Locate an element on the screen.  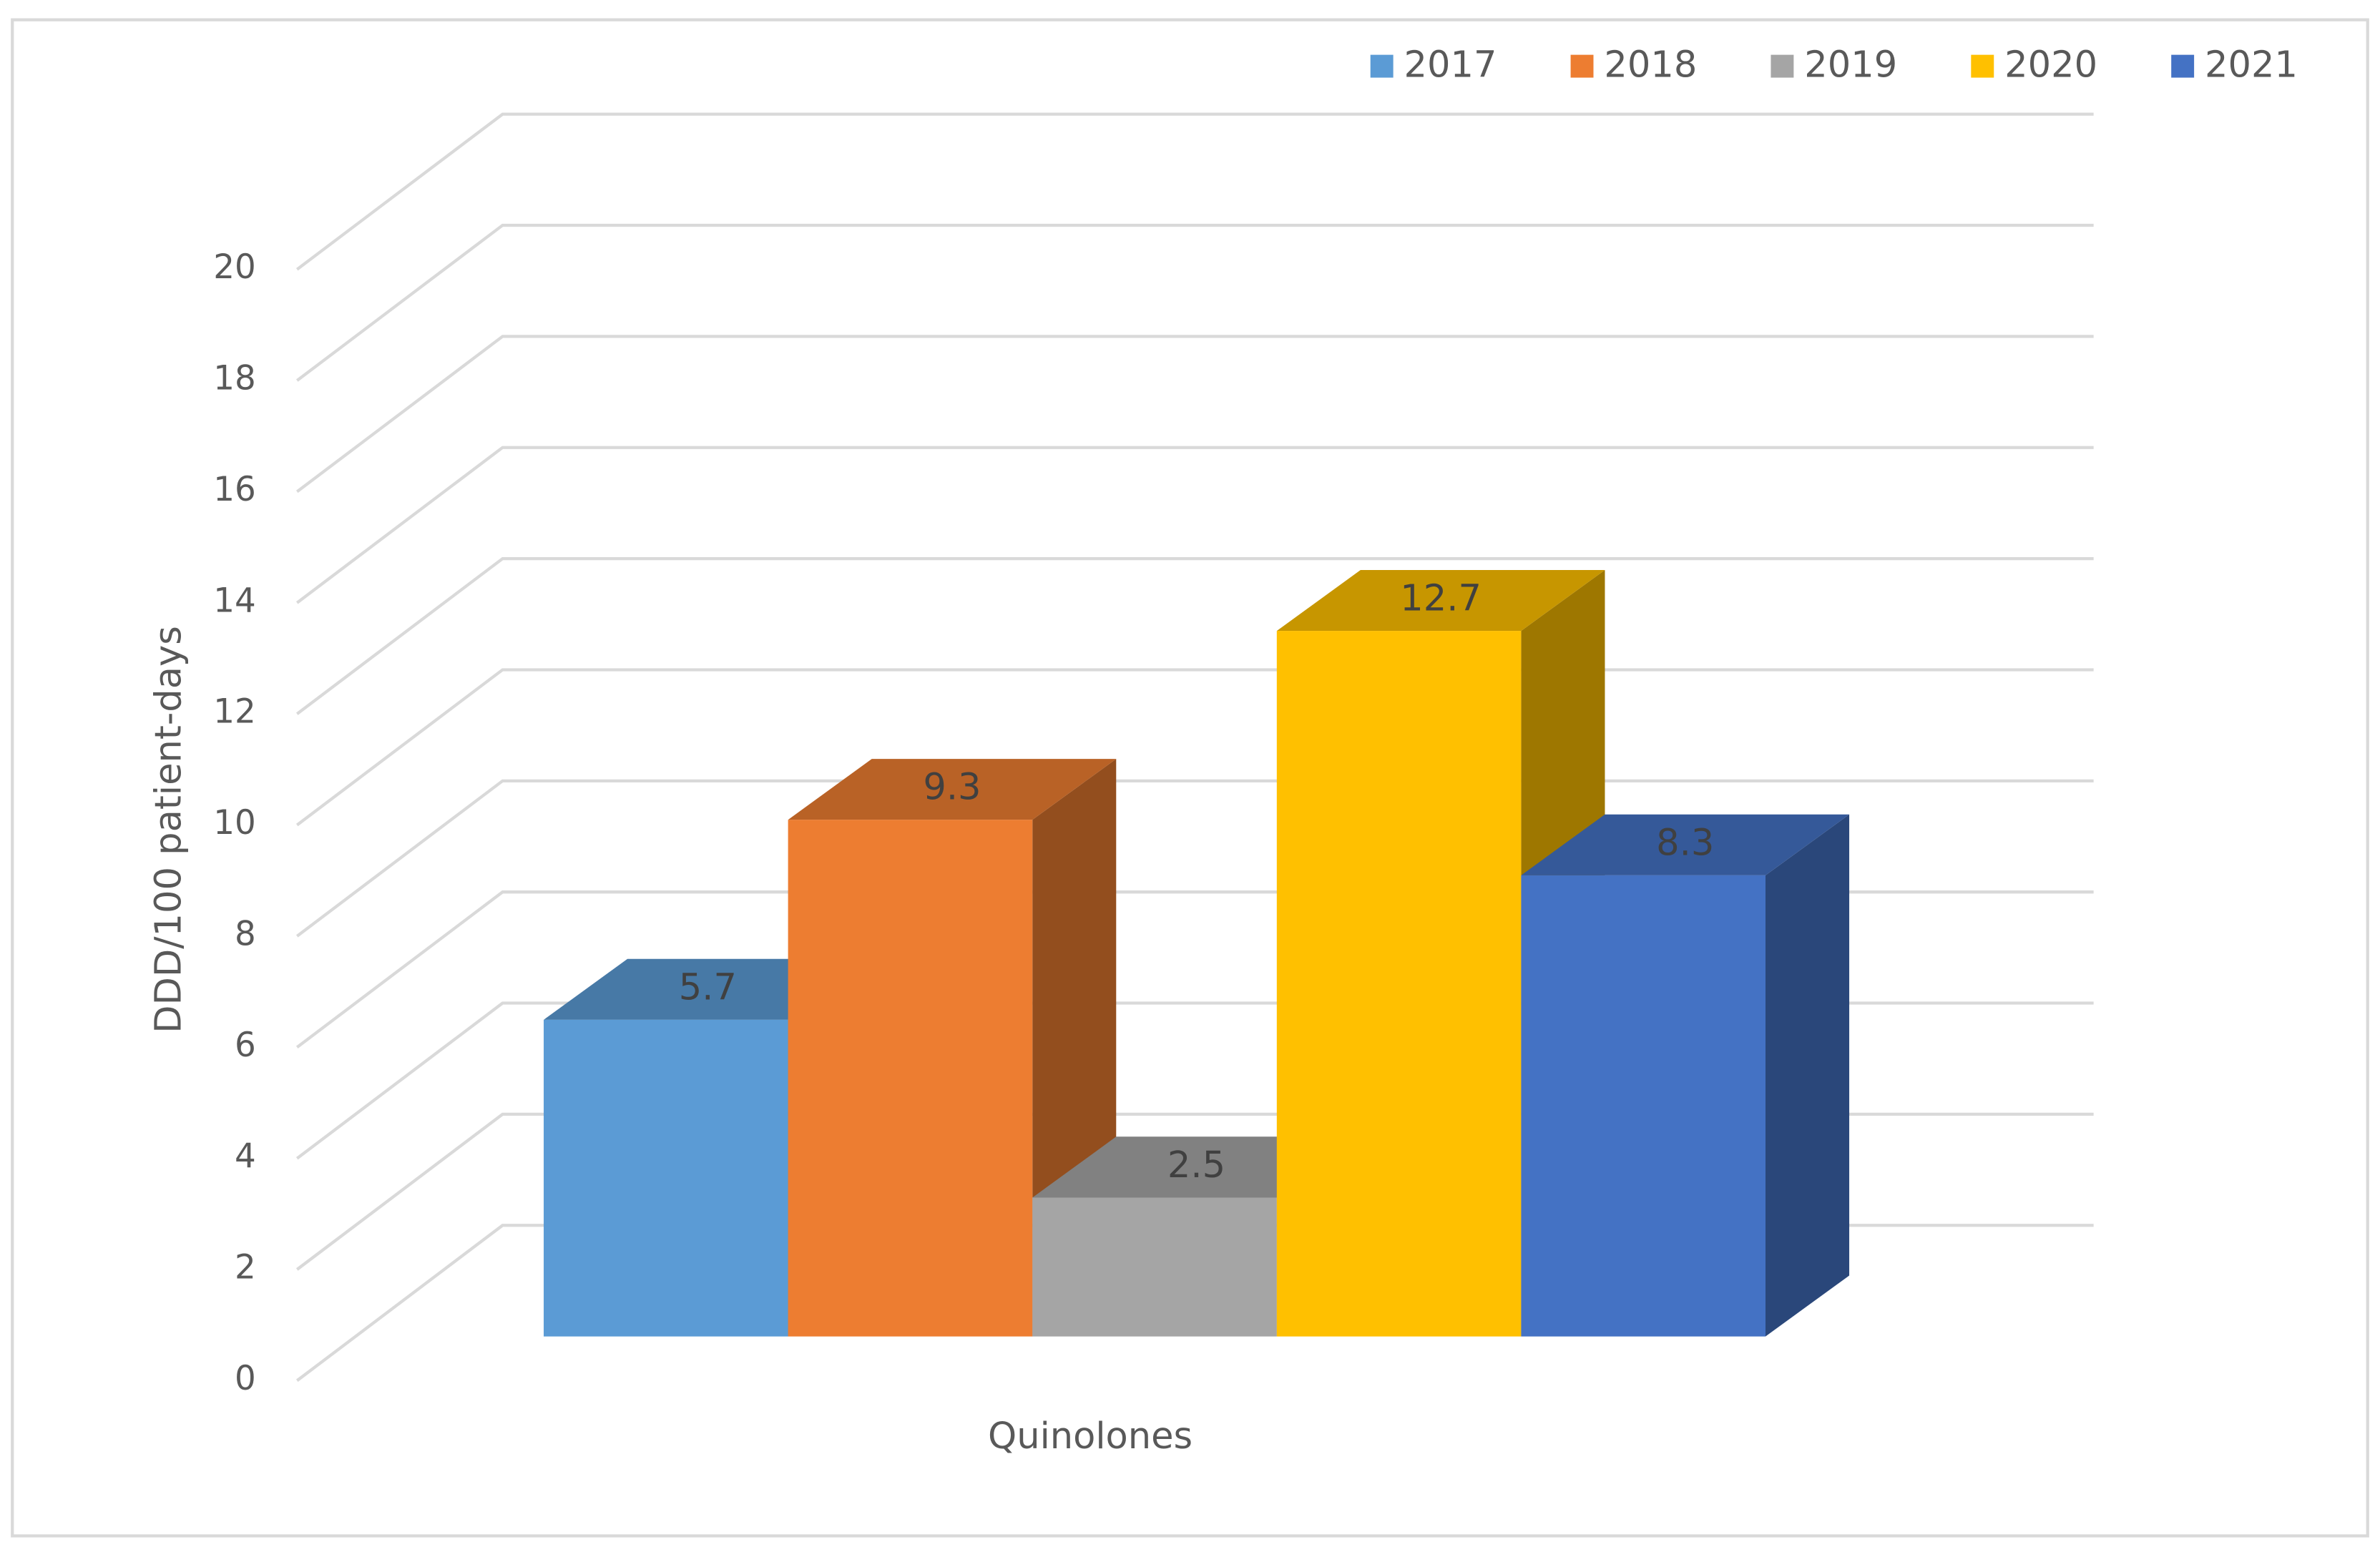
y-tick-label: 14 is located at coordinates (234, 600).